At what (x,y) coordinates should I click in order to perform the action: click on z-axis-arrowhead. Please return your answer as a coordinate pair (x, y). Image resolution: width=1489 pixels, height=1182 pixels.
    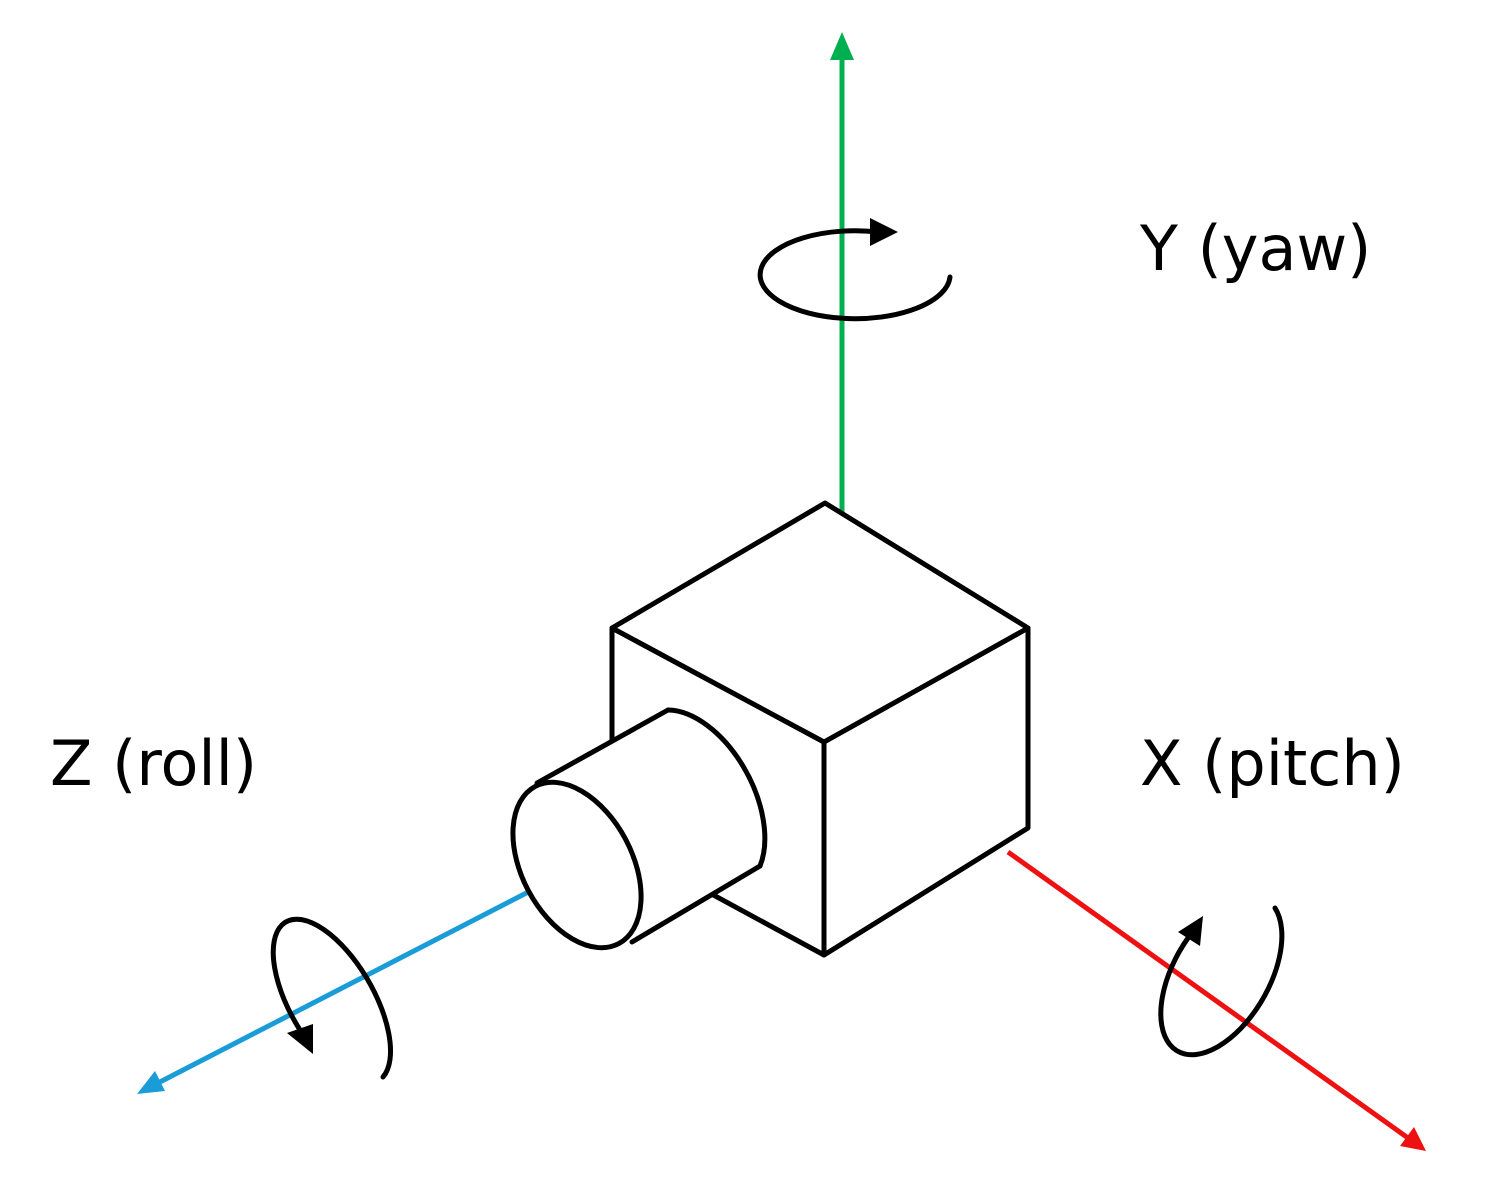
    Looking at the image, I should click on (151, 1082).